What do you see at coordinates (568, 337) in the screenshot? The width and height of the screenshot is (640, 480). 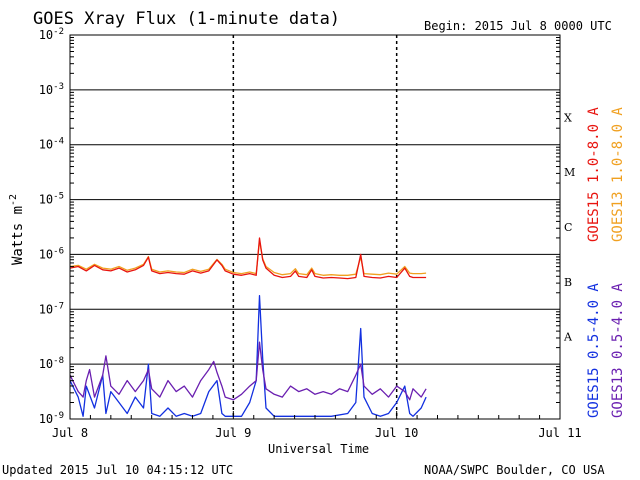 I see `flare-class-a: A` at bounding box center [568, 337].